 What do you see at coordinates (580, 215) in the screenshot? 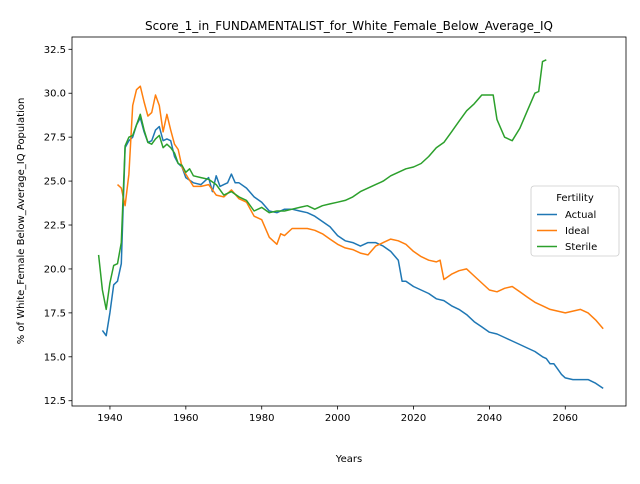
I see `legend-label-actual: Actual` at bounding box center [580, 215].